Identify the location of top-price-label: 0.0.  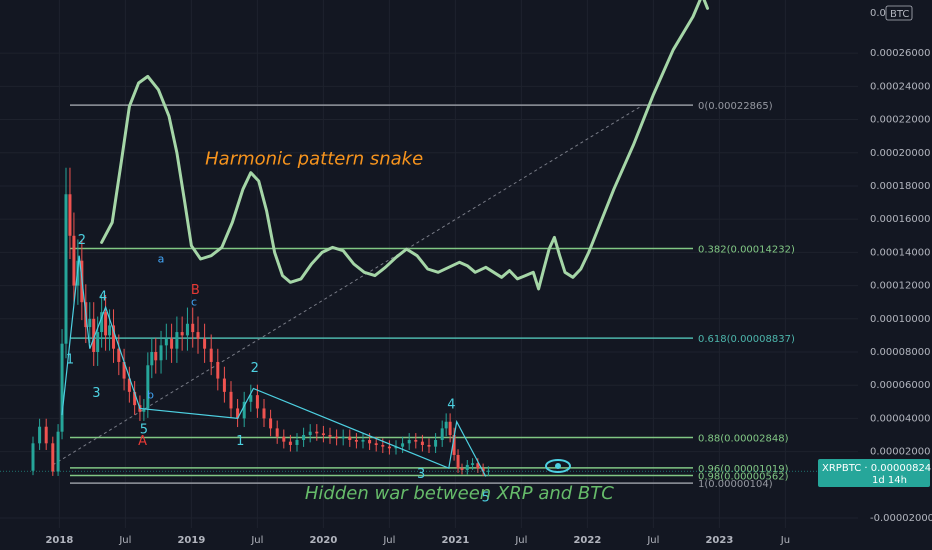
(878, 13).